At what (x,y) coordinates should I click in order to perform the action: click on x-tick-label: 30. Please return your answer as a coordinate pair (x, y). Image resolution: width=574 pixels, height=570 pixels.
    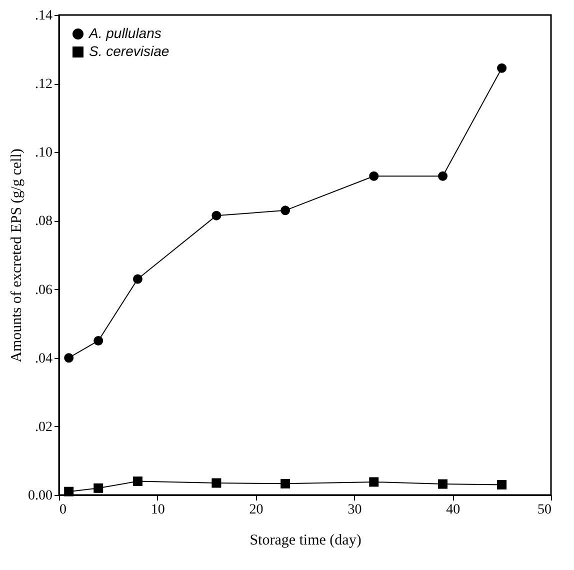
    Looking at the image, I should click on (355, 510).